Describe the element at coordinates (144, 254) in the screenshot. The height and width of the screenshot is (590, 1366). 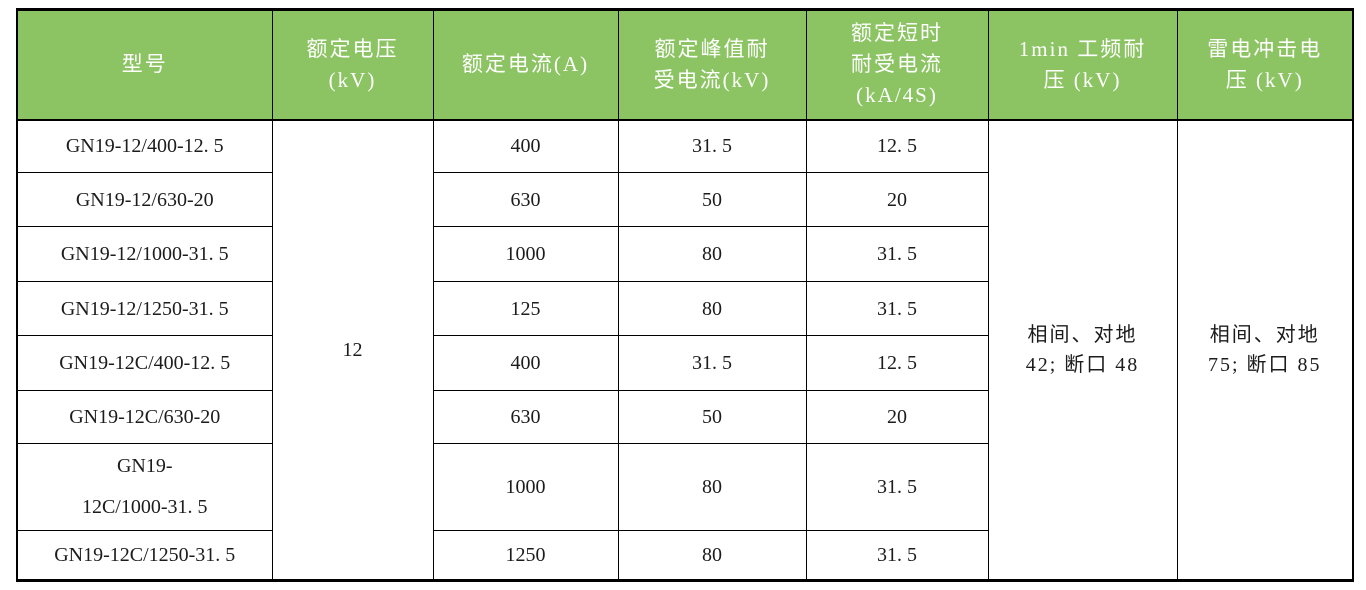
I see `model-cell: GN19-12/1000-31. 5` at that location.